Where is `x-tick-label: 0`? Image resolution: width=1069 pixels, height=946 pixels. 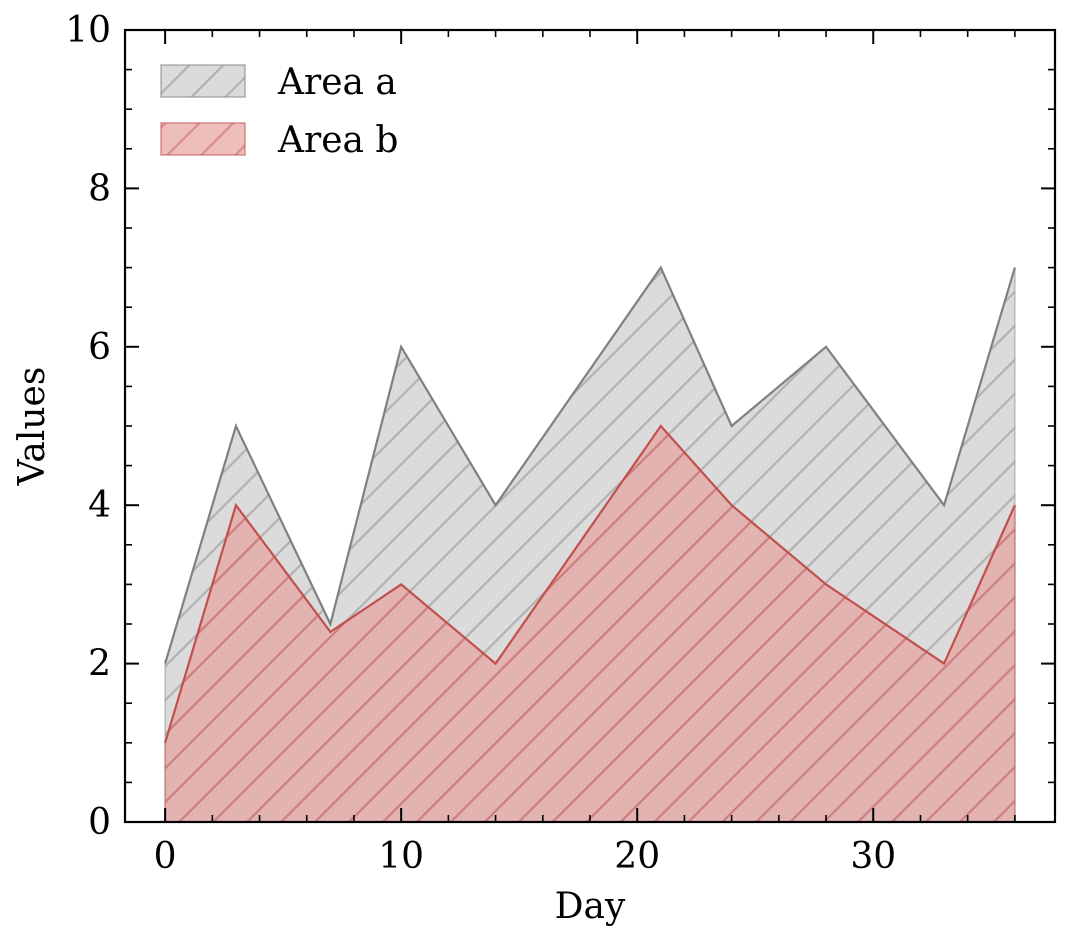 x-tick-label: 0 is located at coordinates (165, 856).